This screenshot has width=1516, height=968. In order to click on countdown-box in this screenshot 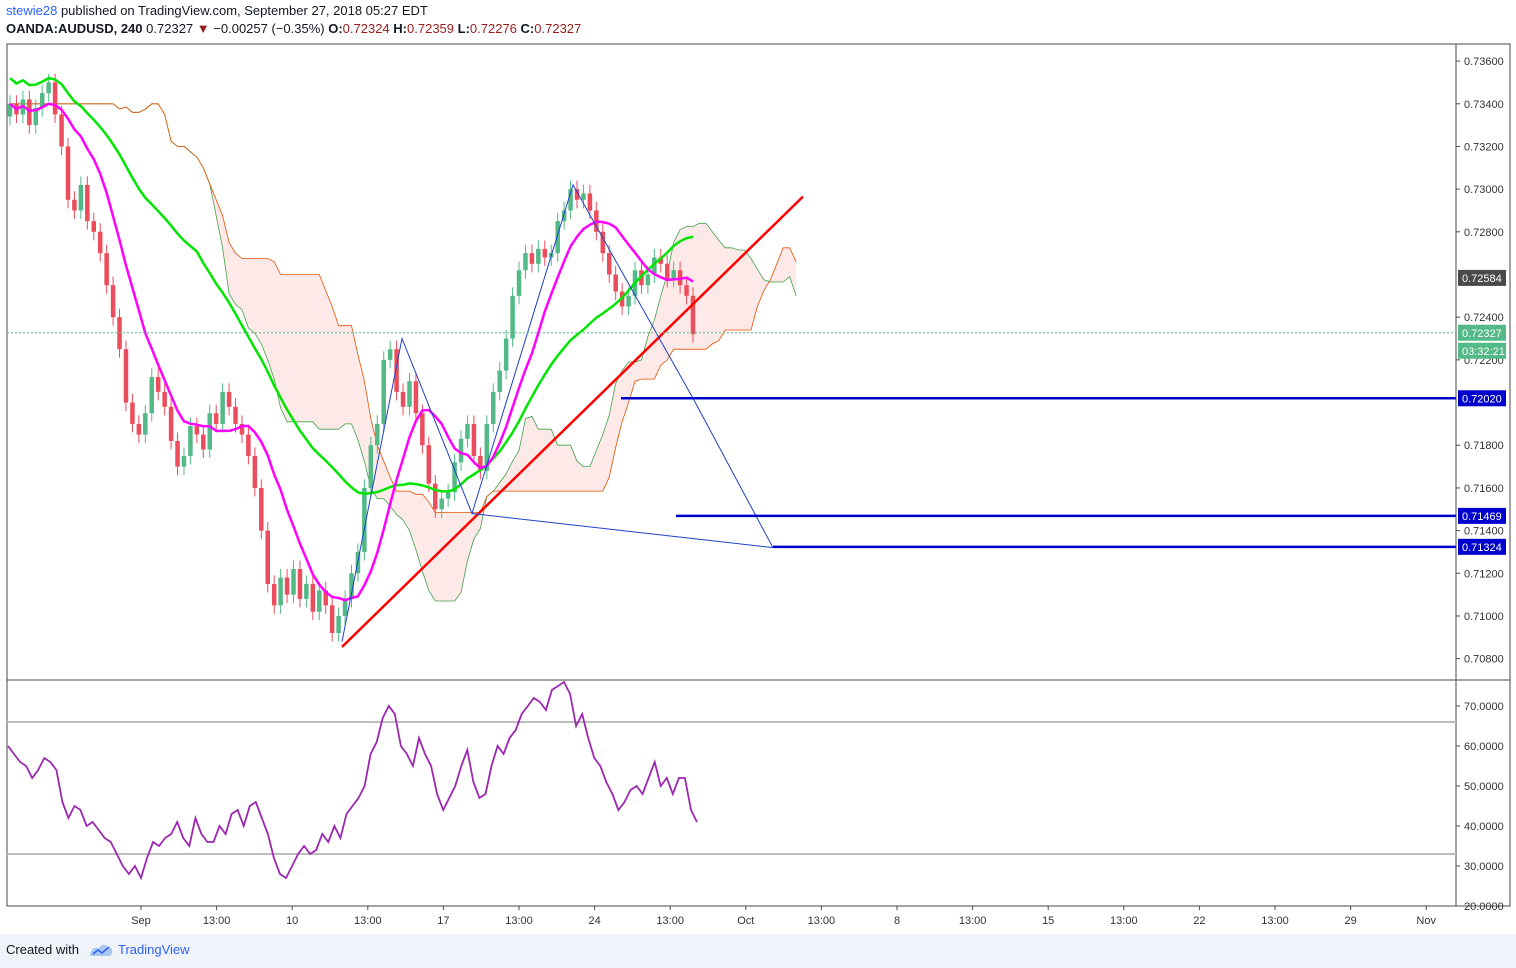, I will do `click(1482, 350)`.